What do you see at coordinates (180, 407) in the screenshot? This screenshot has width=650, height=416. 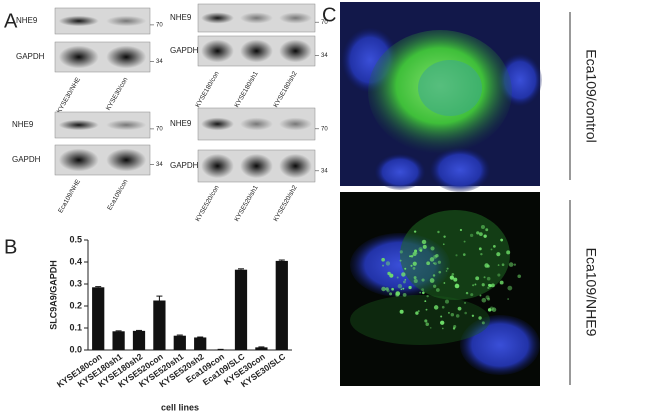 I see `x-axis-label: cell lines` at bounding box center [180, 407].